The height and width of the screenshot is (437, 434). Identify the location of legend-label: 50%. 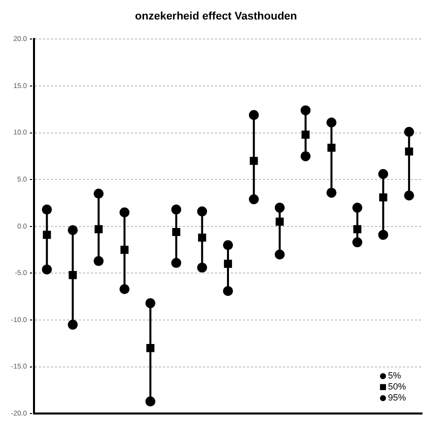
(397, 387).